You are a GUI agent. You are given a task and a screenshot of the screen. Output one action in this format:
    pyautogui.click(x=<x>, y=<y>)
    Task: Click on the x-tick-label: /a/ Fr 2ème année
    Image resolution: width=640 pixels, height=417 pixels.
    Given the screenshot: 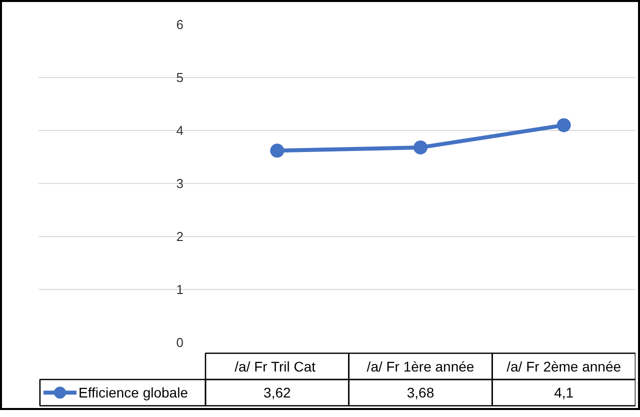 What is the action you would take?
    pyautogui.click(x=564, y=366)
    